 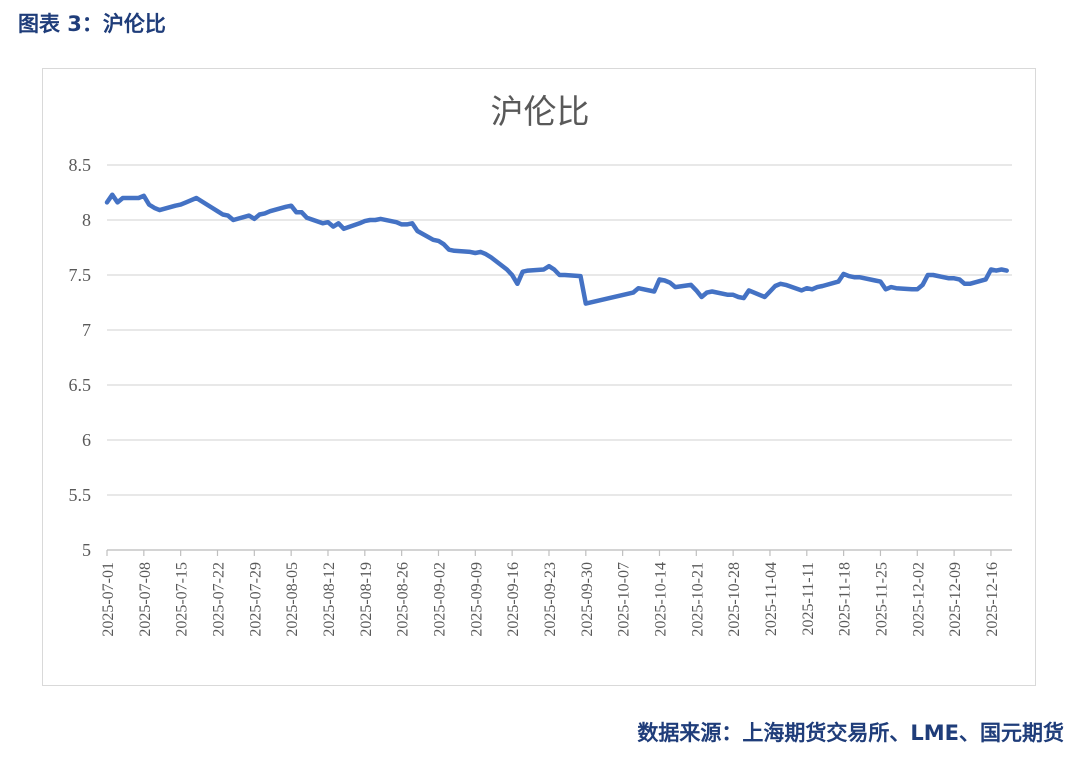 What do you see at coordinates (624, 599) in the screenshot?
I see `x-tick-label: 2025-10-07` at bounding box center [624, 599].